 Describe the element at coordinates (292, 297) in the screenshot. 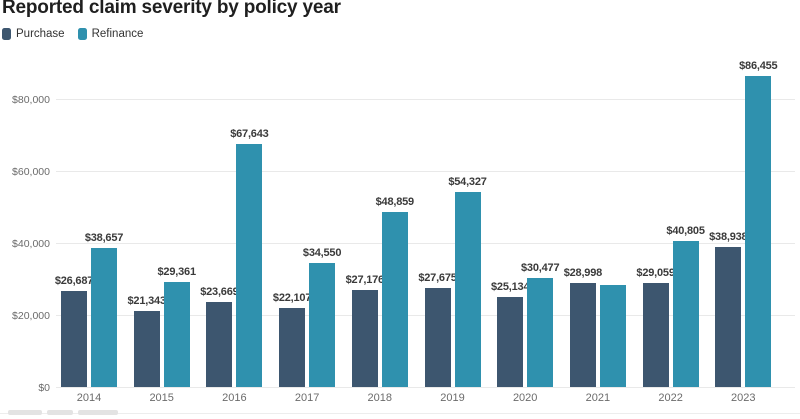

I see `bar-value-label: $22,107` at that location.